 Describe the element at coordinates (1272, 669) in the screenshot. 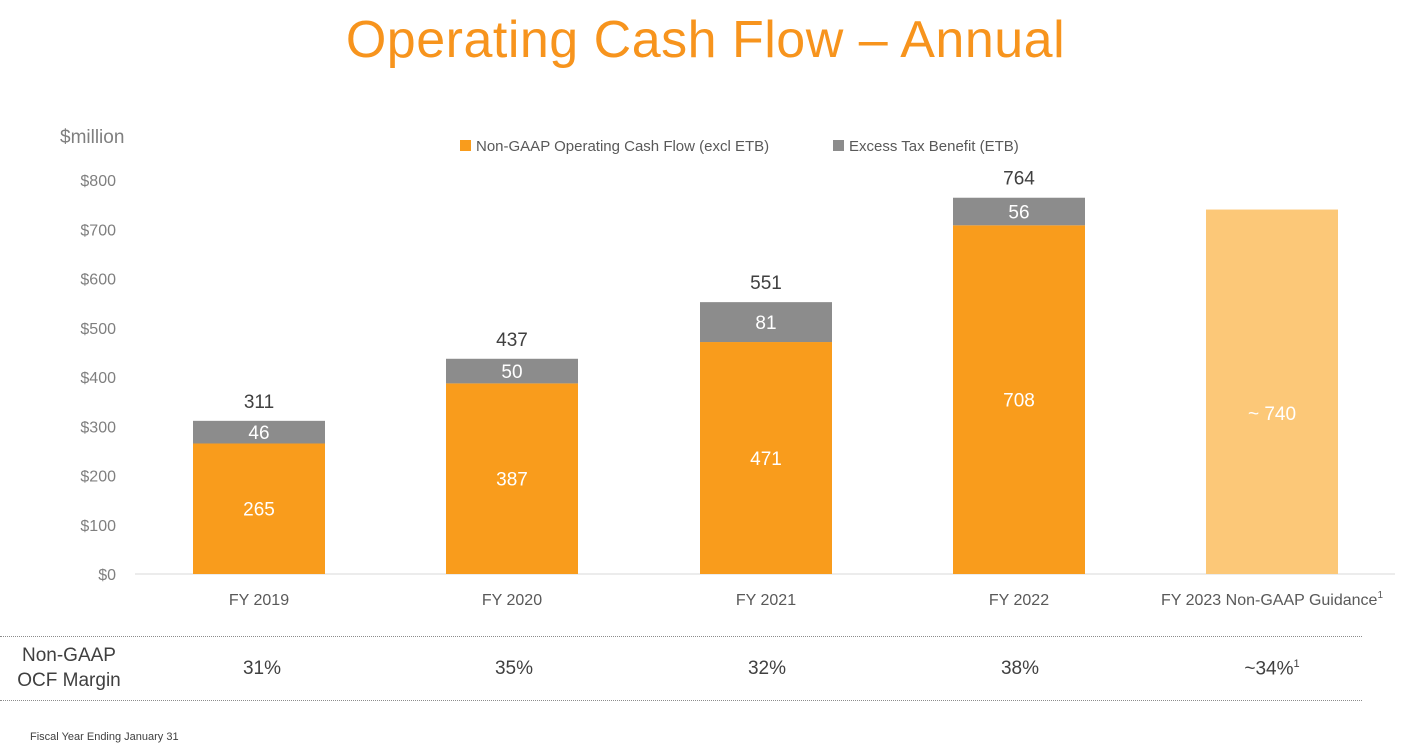

I see `margin-value: ~34%1` at that location.